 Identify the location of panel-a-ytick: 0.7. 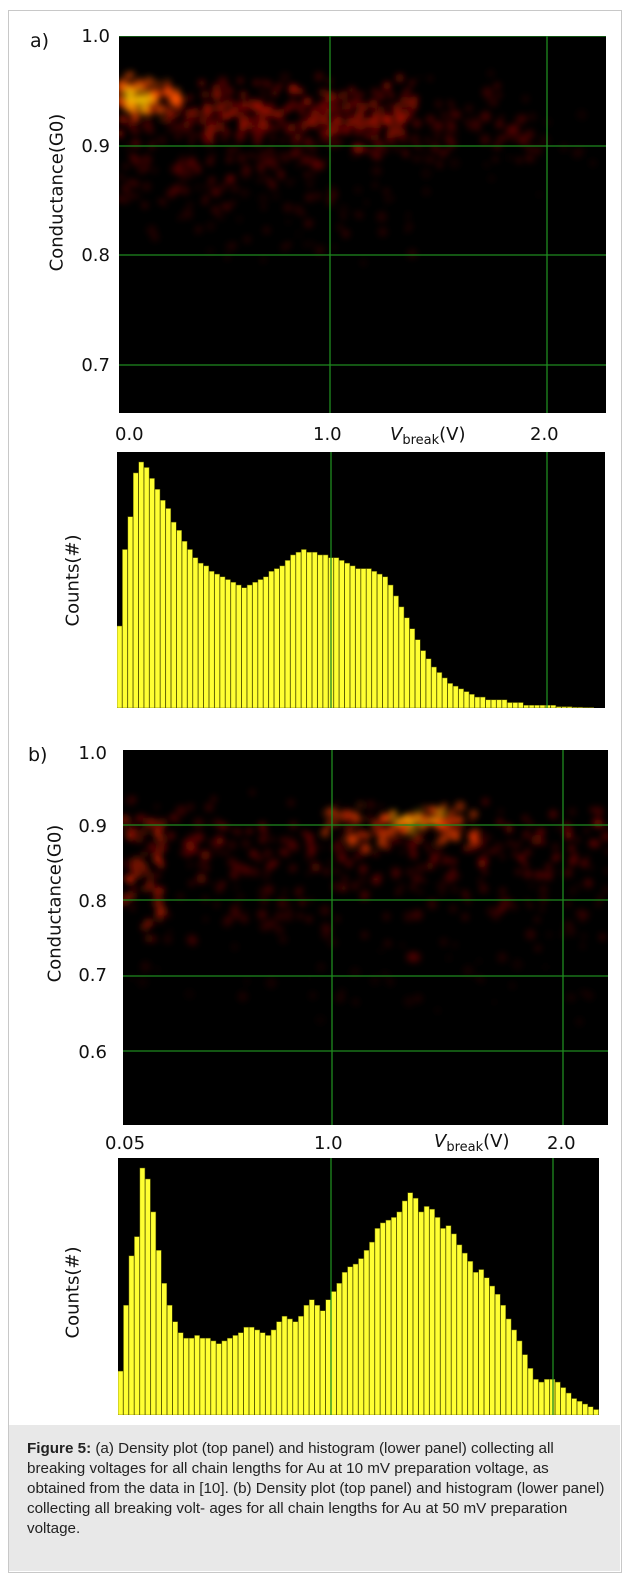
(95, 365).